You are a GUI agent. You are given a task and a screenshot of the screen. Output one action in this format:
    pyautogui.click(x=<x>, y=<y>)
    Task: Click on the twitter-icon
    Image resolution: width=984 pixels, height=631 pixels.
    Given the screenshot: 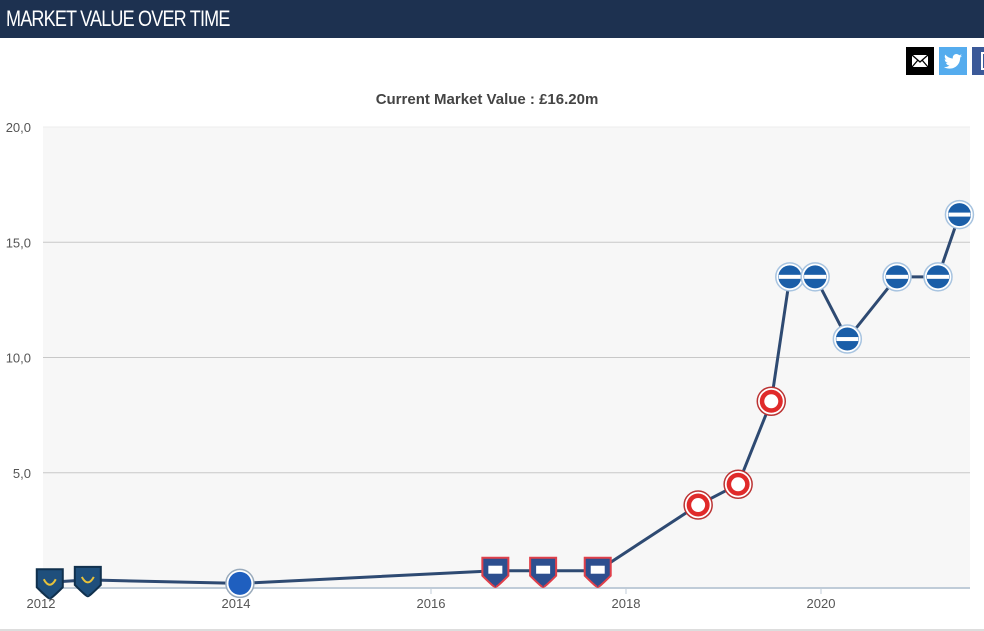 What is the action you would take?
    pyautogui.click(x=953, y=61)
    